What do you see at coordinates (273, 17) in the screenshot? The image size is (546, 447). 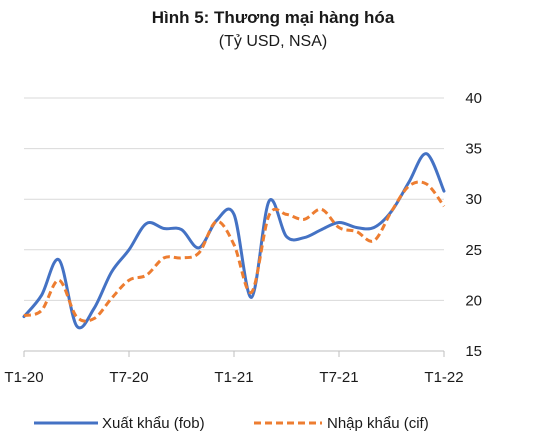 I see `chart-title: Hình 5: Thương mại hàng hóa` at bounding box center [273, 17].